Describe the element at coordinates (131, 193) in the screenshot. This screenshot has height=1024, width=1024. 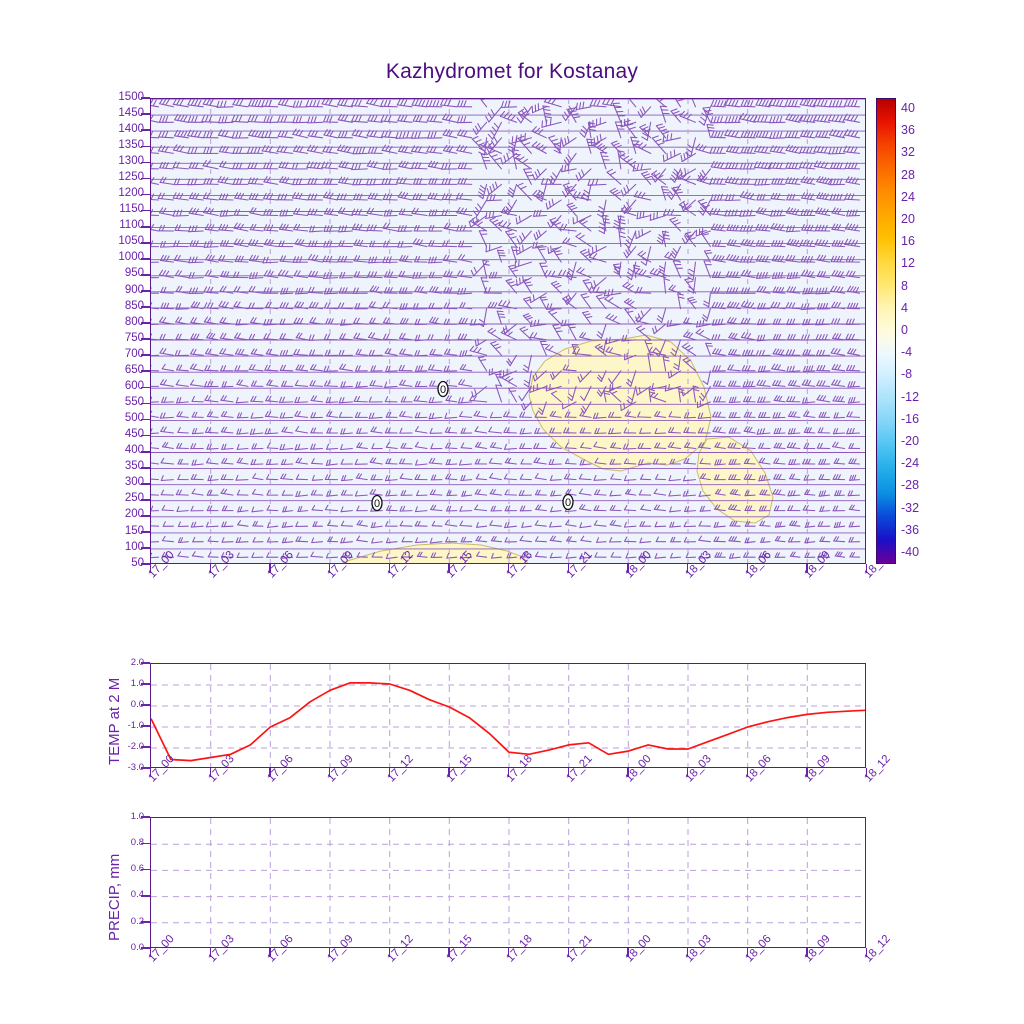
I see `y-tick-label: 1200` at that location.